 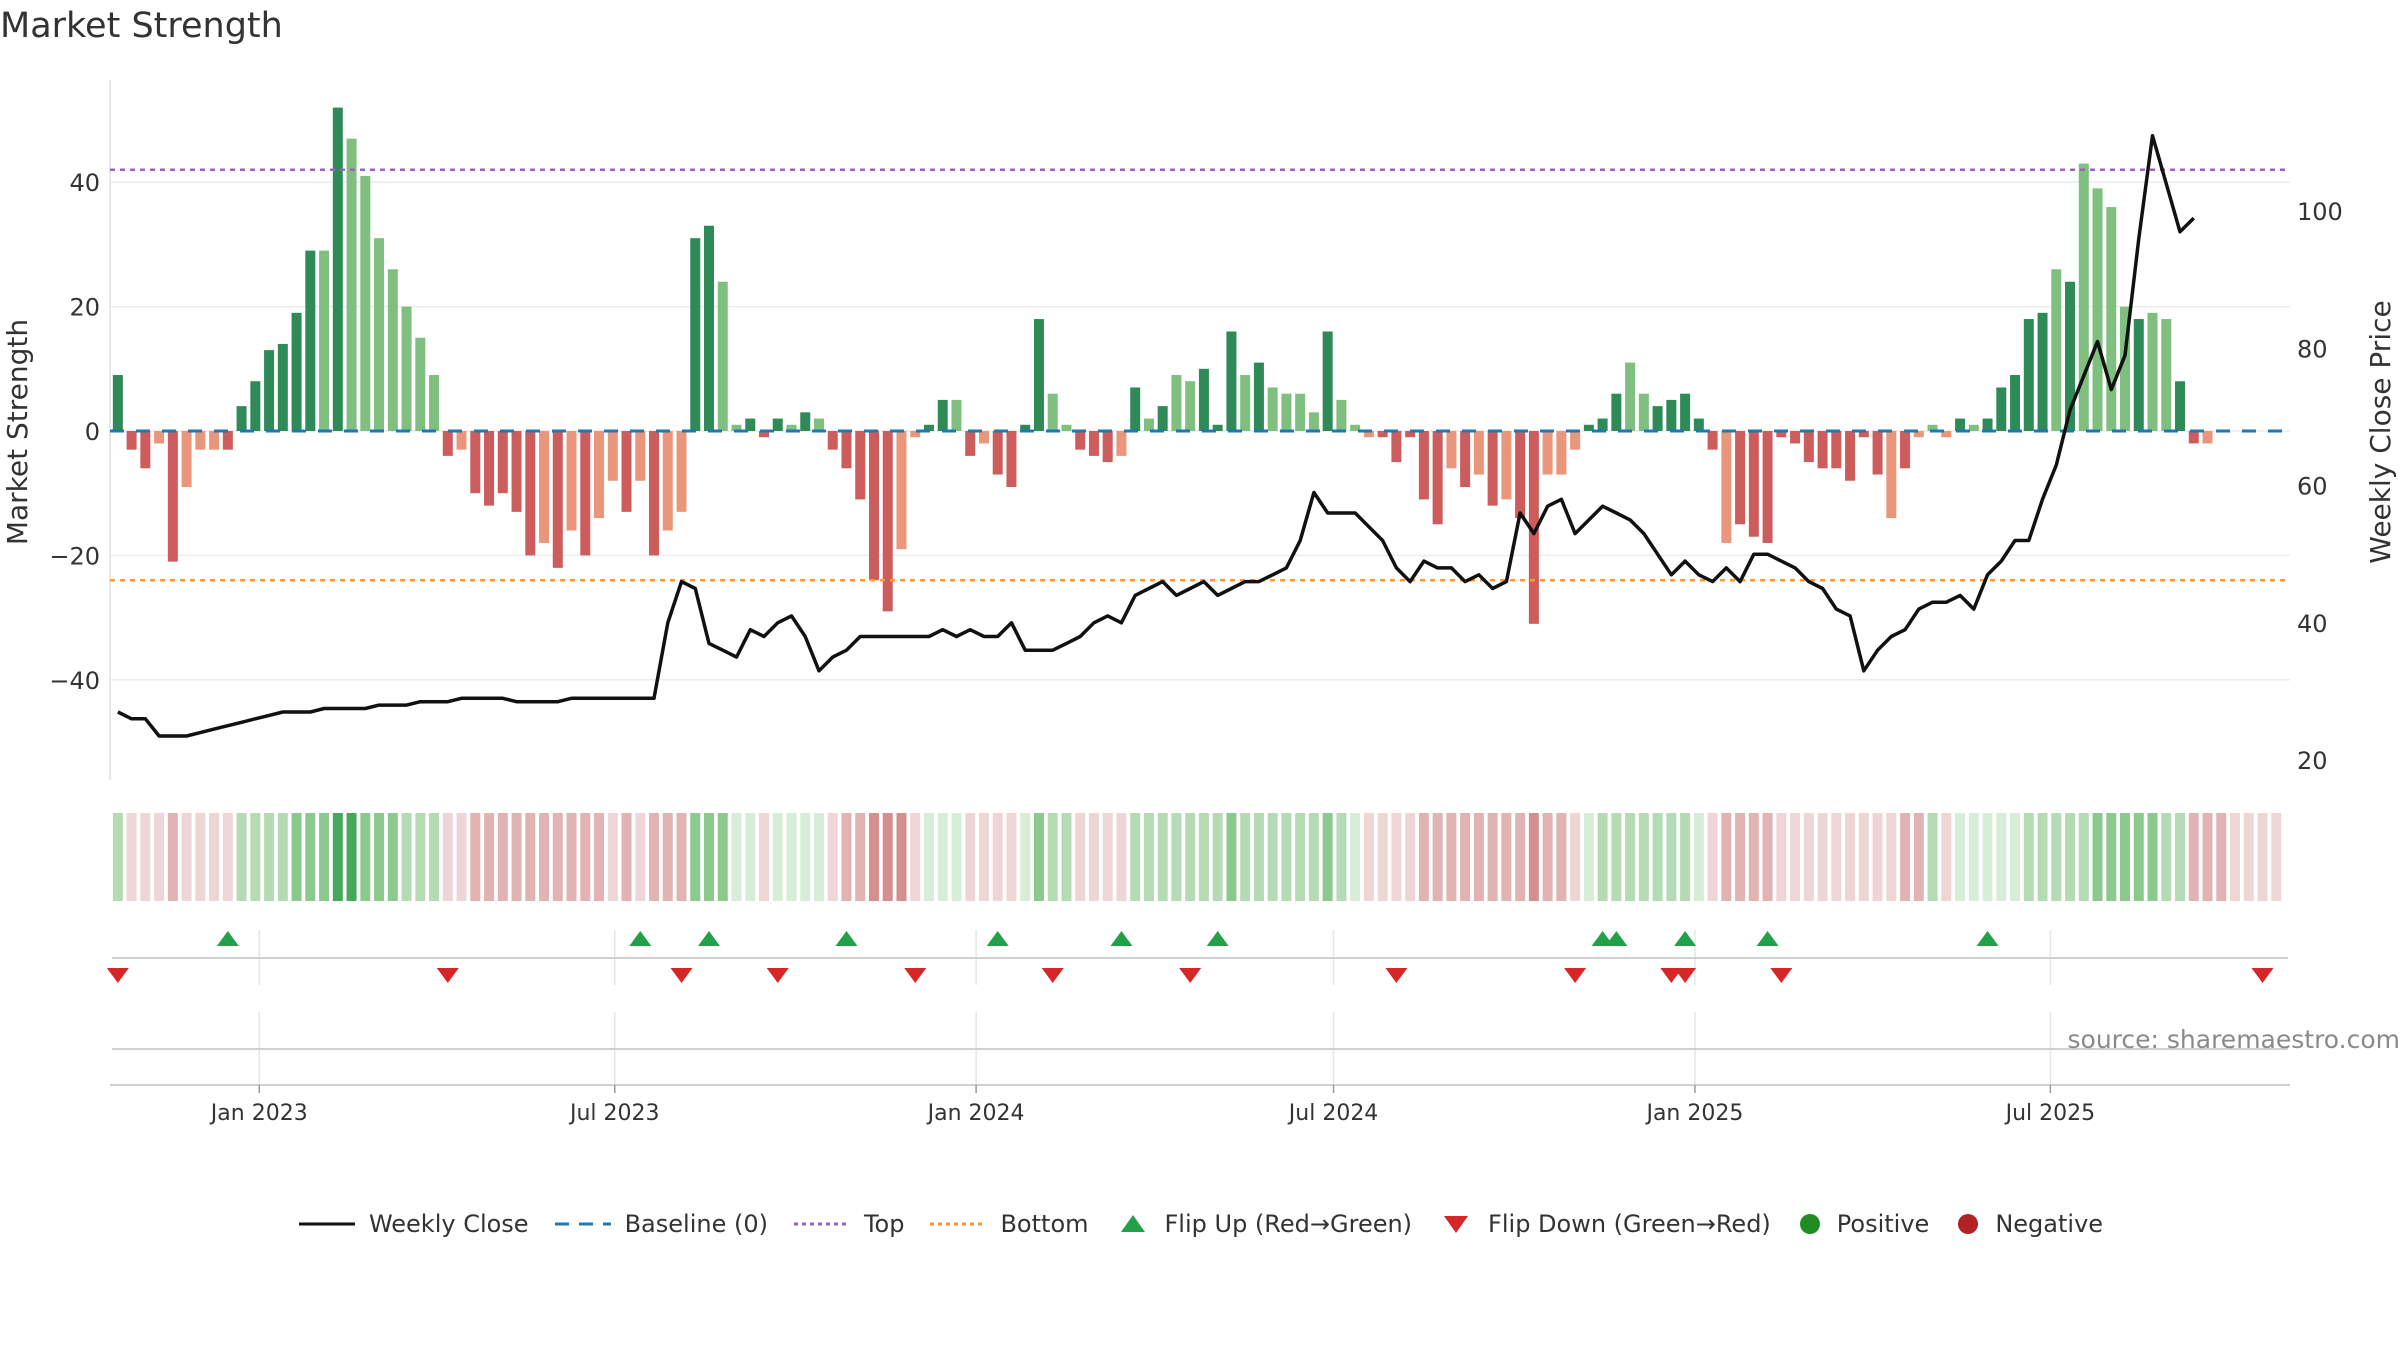 I want to click on flip-down-marker, so click(x=2262, y=975).